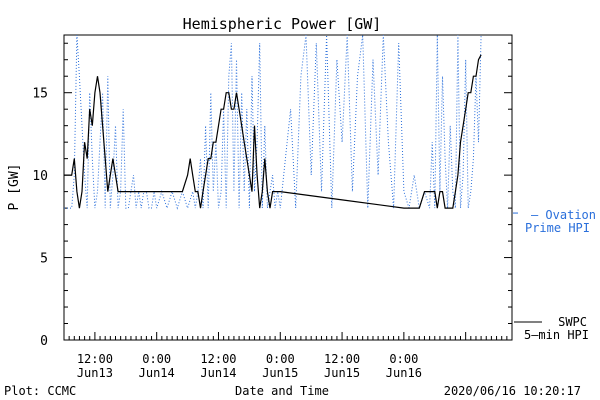 The image size is (600, 400). What do you see at coordinates (282, 391) in the screenshot?
I see `x-axis-label: Date and Time` at bounding box center [282, 391].